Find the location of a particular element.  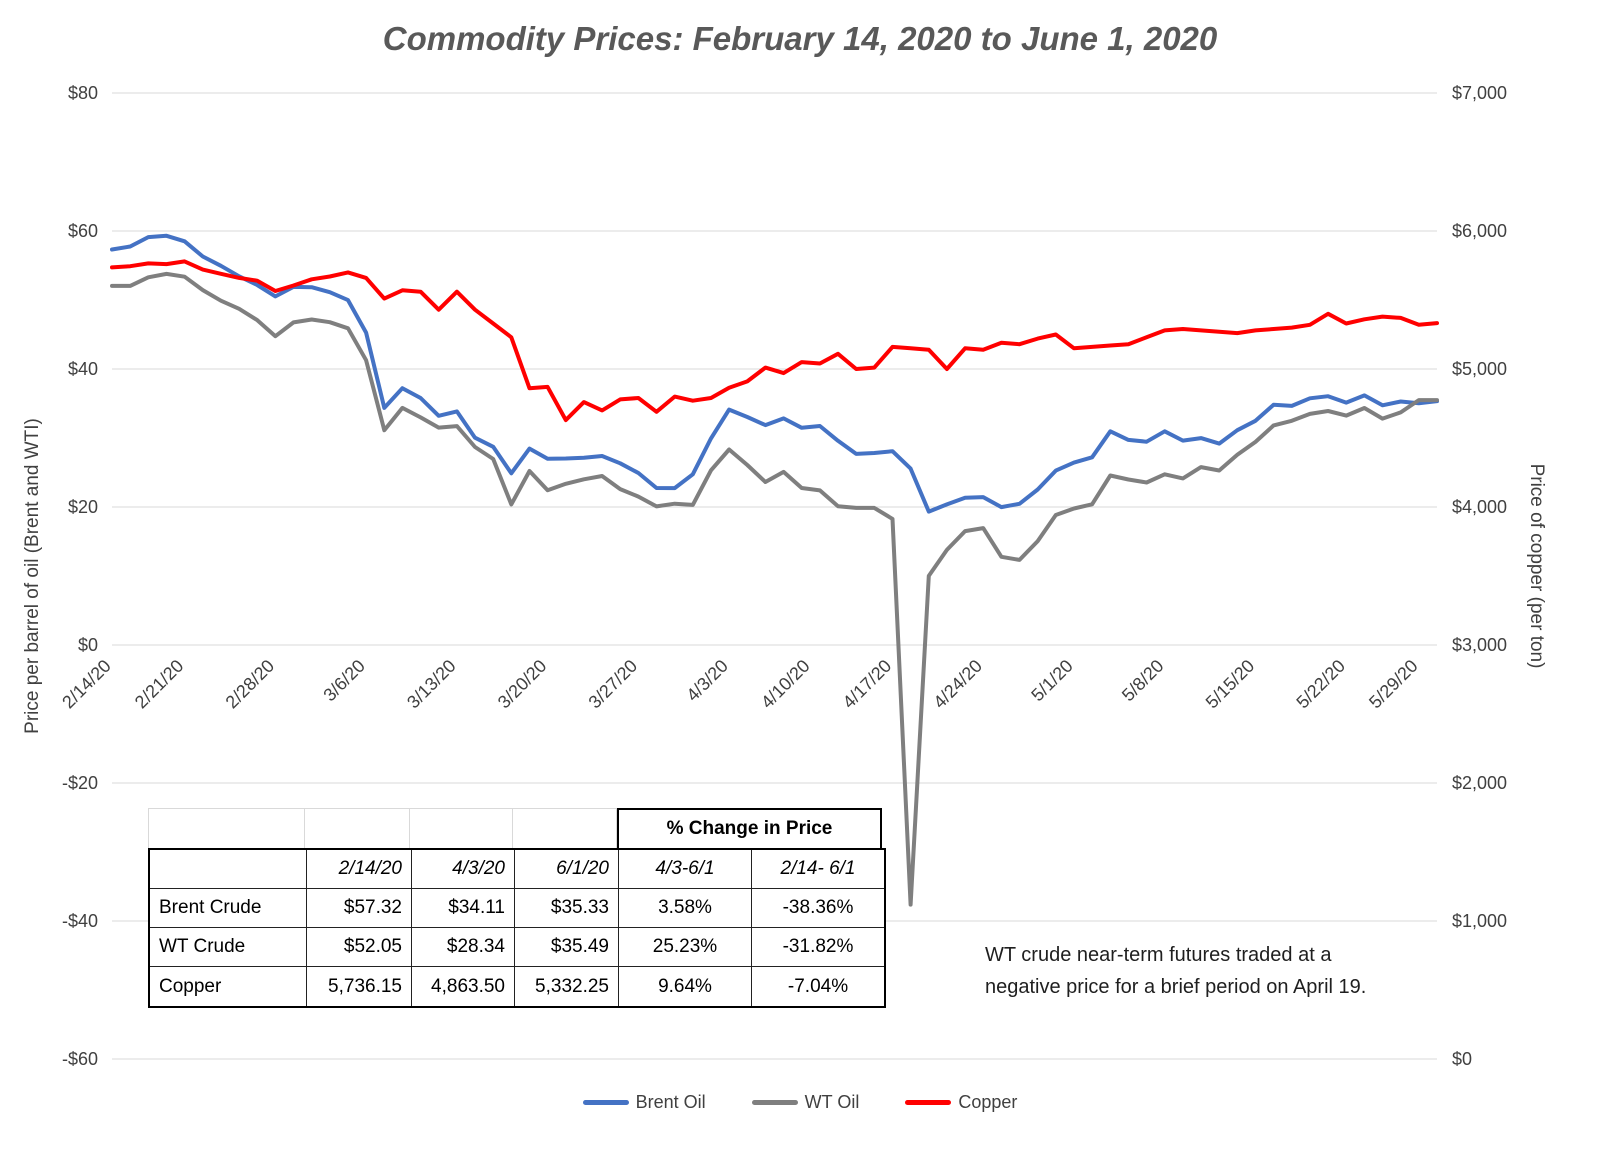

x-axis-tick: 5/1/20 is located at coordinates (1052, 681).